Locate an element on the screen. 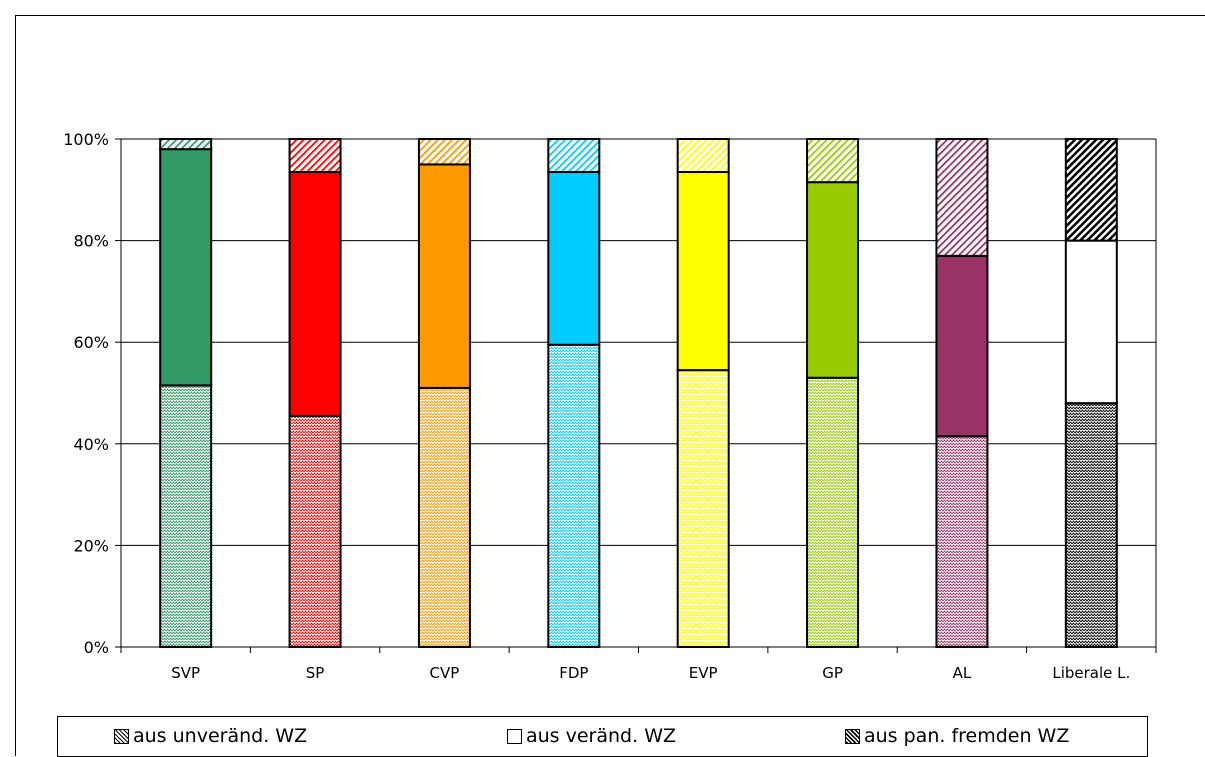  y-tick-label: 80% is located at coordinates (91, 241).